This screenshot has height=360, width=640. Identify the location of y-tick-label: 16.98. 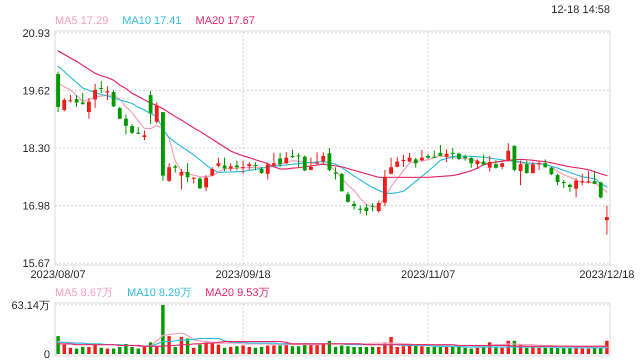
(36, 206).